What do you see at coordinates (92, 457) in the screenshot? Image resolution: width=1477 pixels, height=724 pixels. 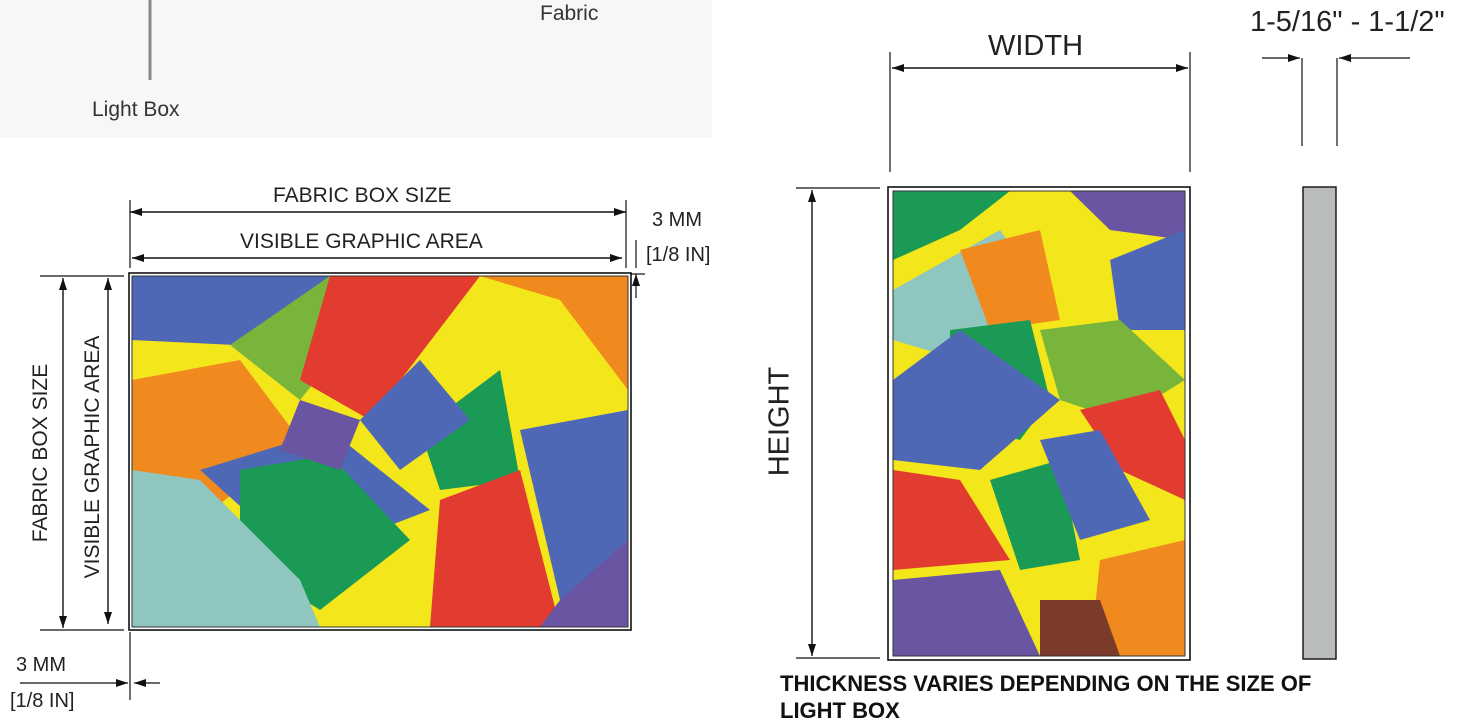 I see `visible-graphic-area-vertical-label: VISIBLE GRAPHIC AREA` at bounding box center [92, 457].